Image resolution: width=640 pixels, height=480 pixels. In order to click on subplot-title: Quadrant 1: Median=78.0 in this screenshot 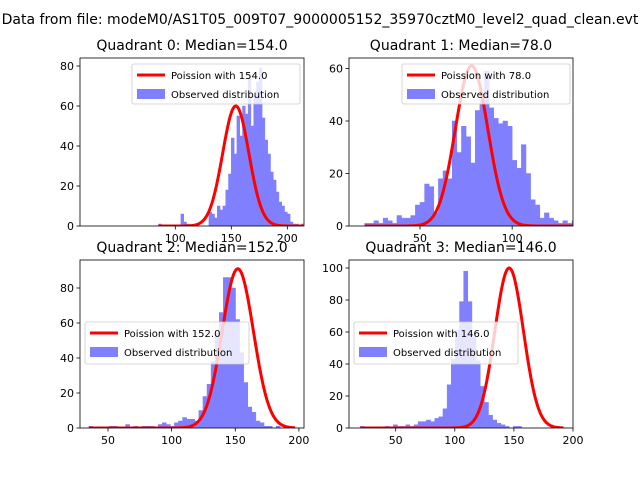, I will do `click(461, 46)`.